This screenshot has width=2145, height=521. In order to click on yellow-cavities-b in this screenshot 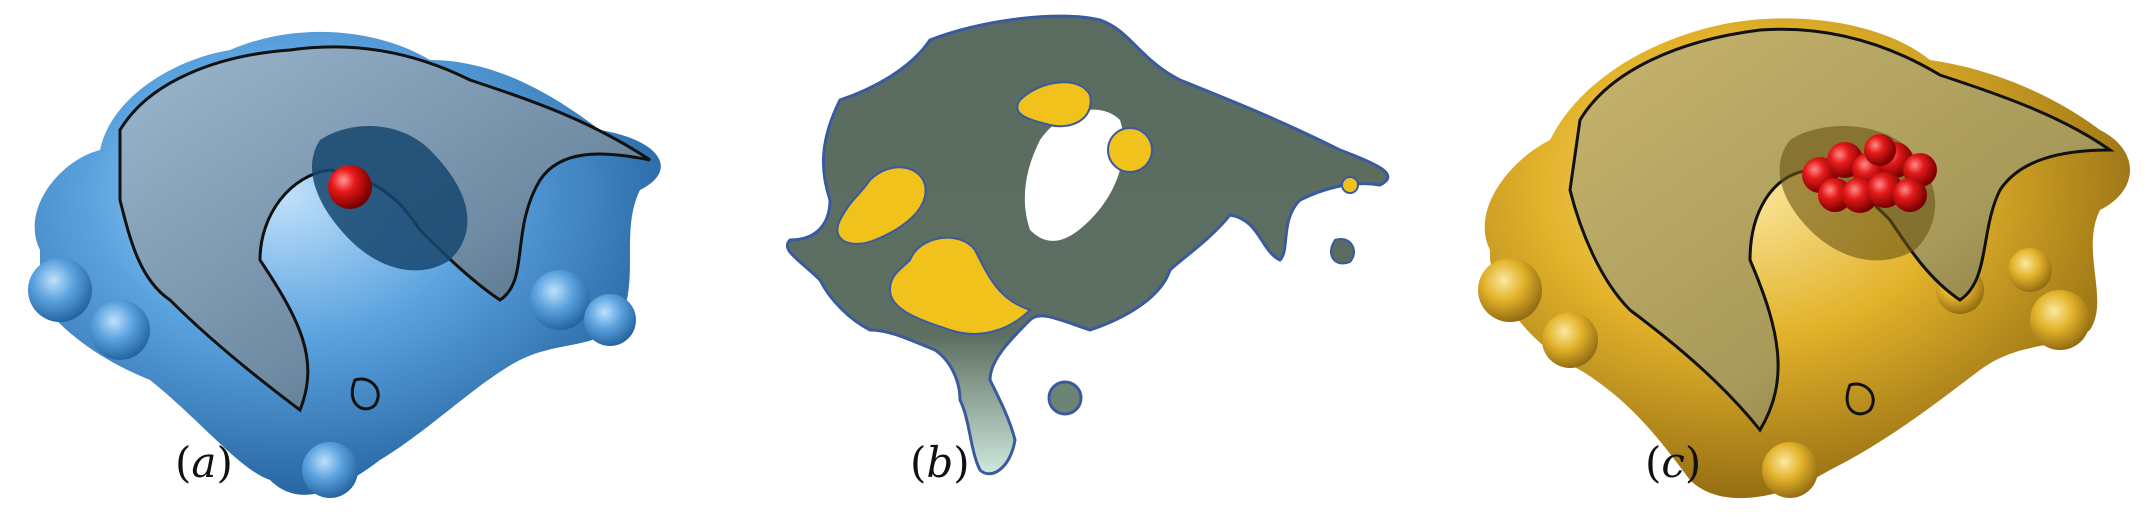, I will do `click(1097, 208)`.